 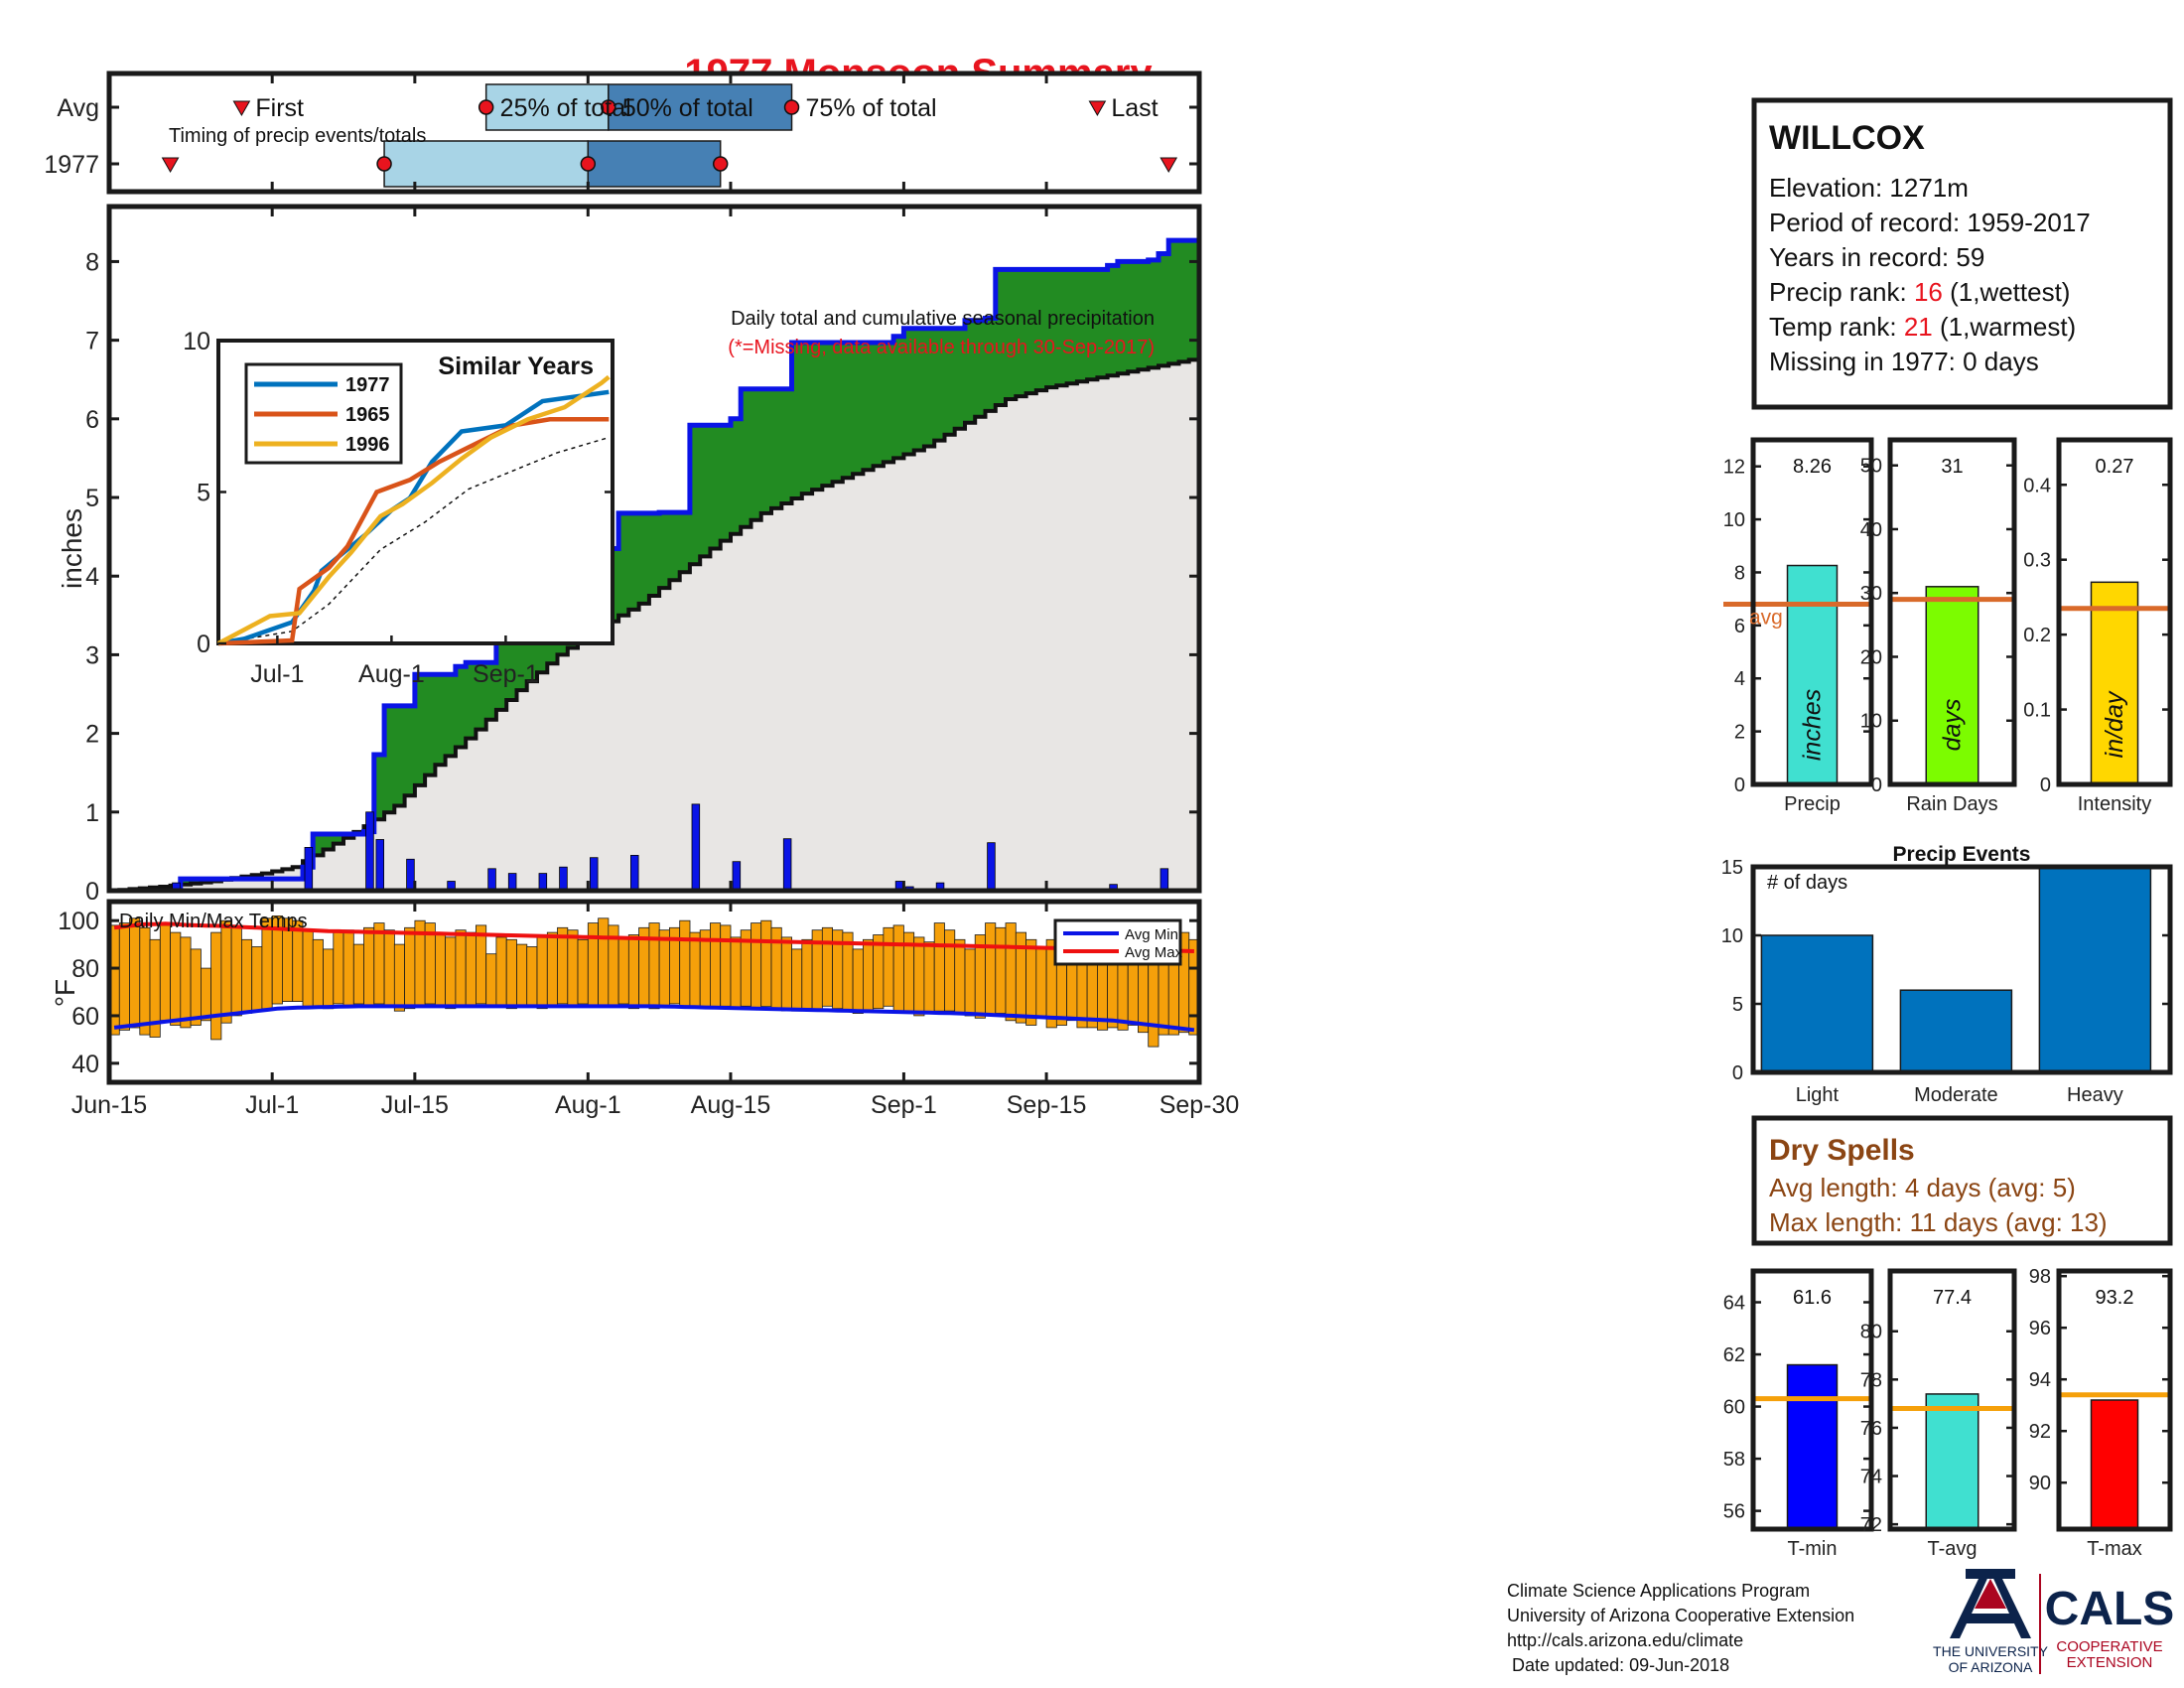 What do you see at coordinates (1871, 1380) in the screenshot?
I see `t_avg-y-tick-label: 78` at bounding box center [1871, 1380].